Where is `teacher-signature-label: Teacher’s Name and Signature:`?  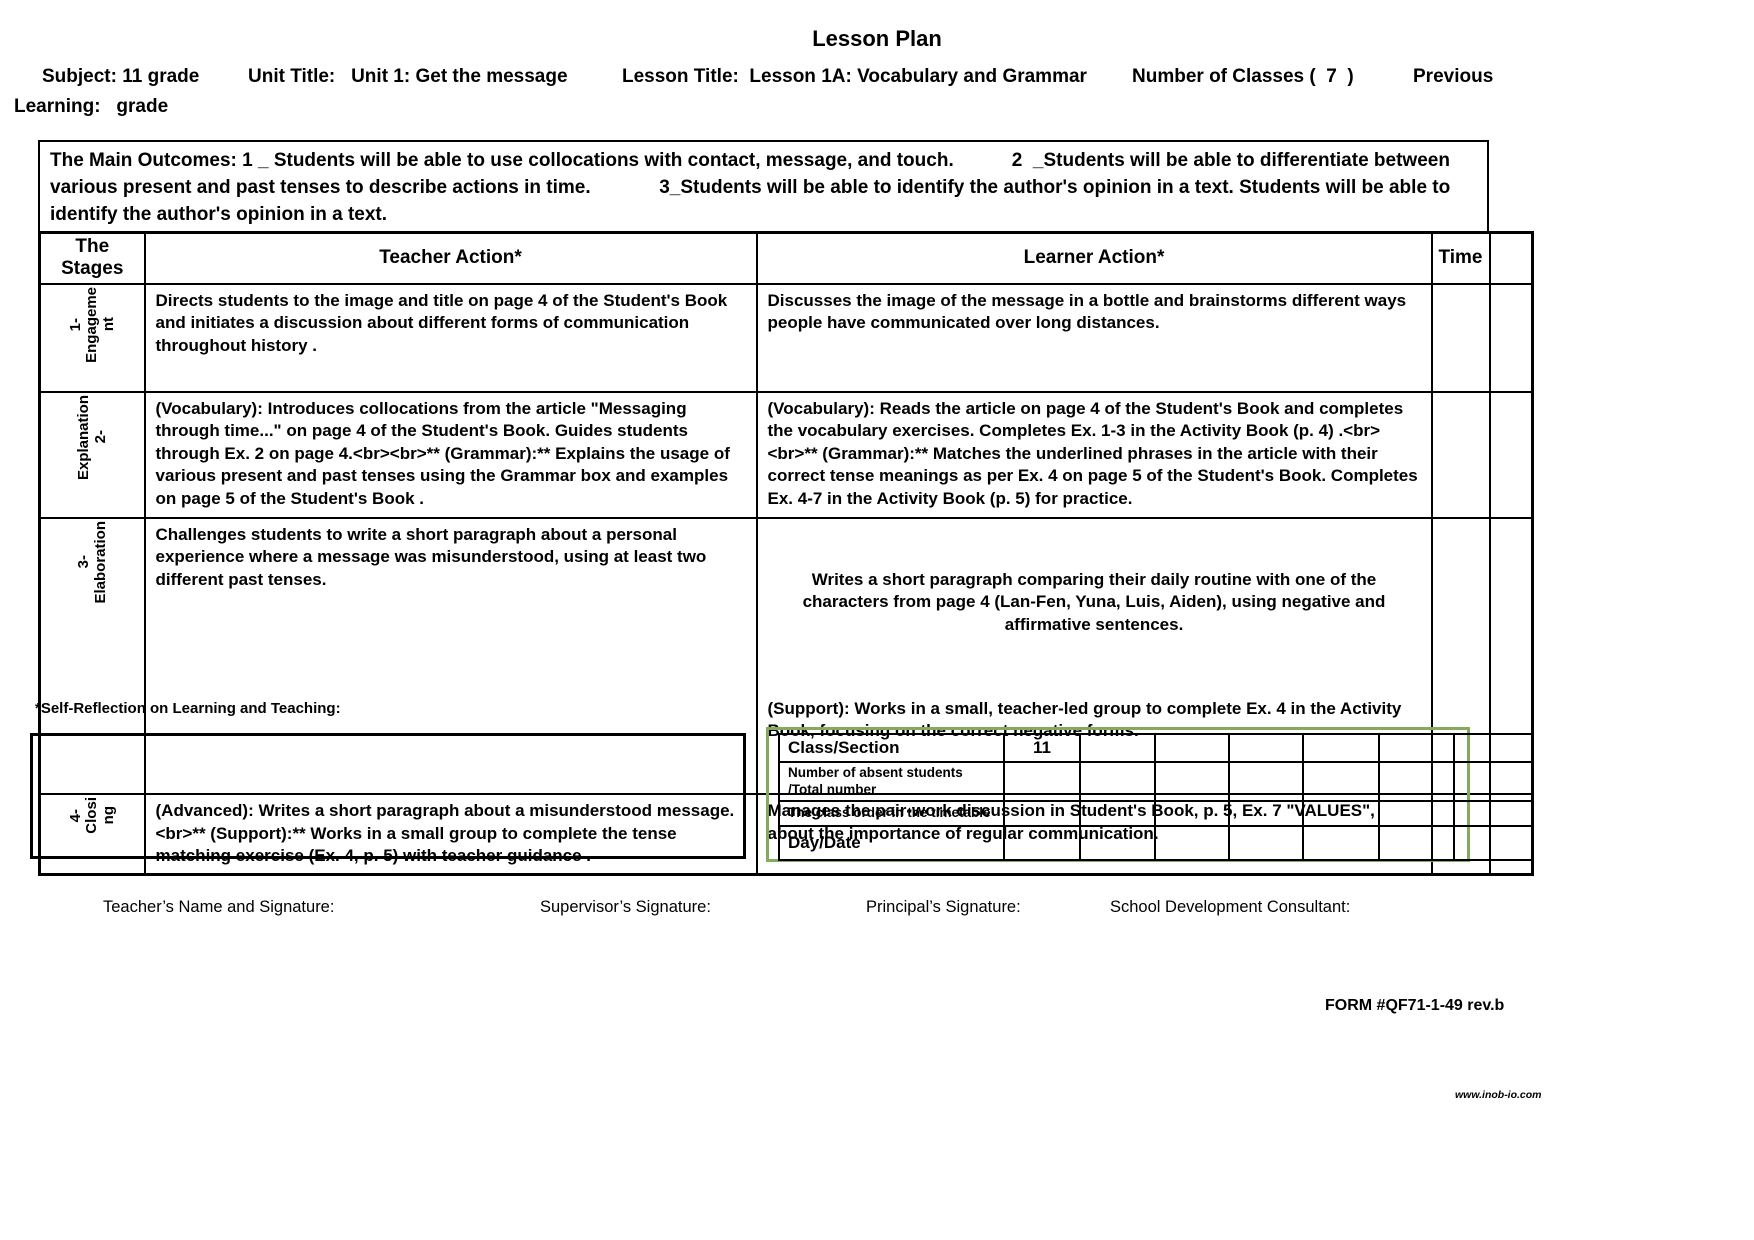
teacher-signature-label: Teacher’s Name and Signature: is located at coordinates (219, 907).